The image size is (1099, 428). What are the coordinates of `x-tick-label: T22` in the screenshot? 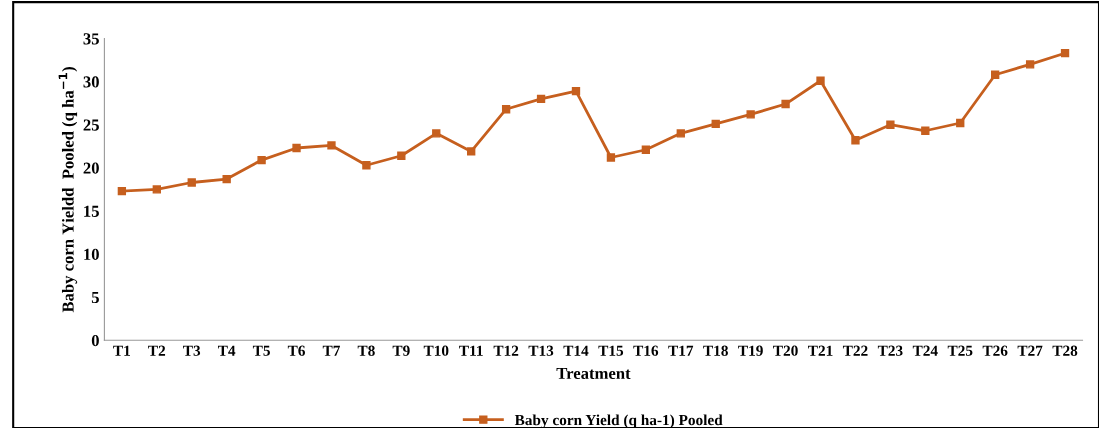 It's located at (855, 350).